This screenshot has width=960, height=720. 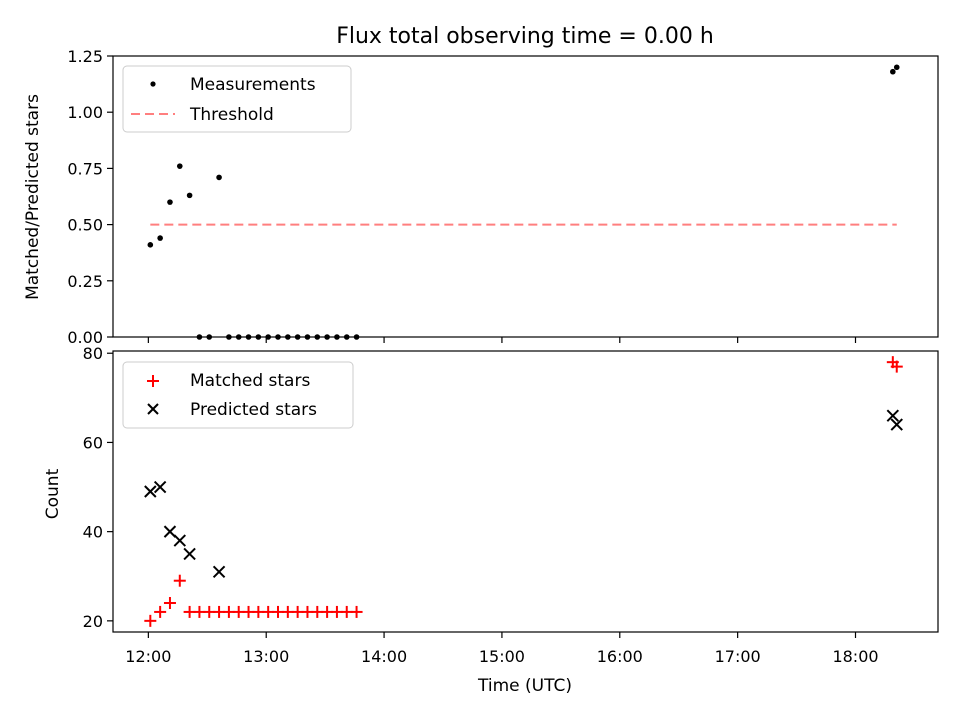 What do you see at coordinates (85, 112) in the screenshot?
I see `top-y-tick-label: 1.00` at bounding box center [85, 112].